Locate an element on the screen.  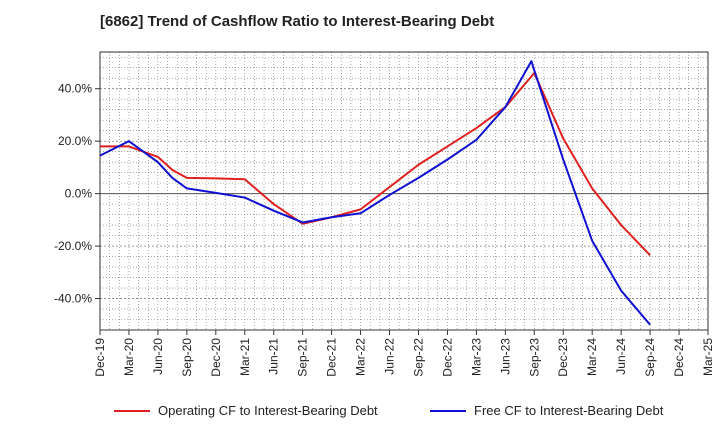
x-tick-label: Mar-23 is located at coordinates (476, 357).